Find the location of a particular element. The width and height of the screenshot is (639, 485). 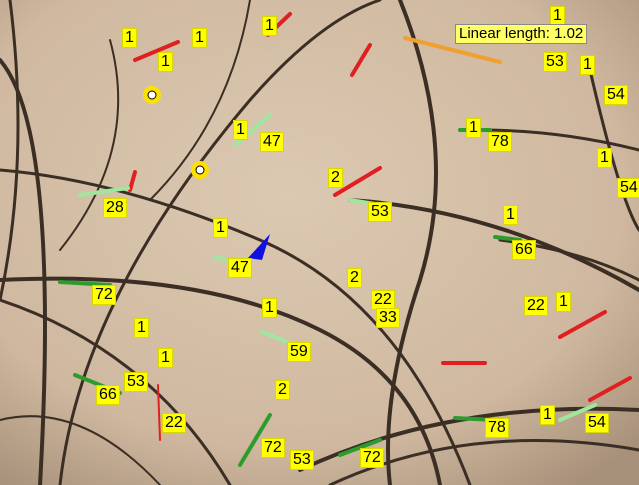

count-label: 33 is located at coordinates (388, 318).